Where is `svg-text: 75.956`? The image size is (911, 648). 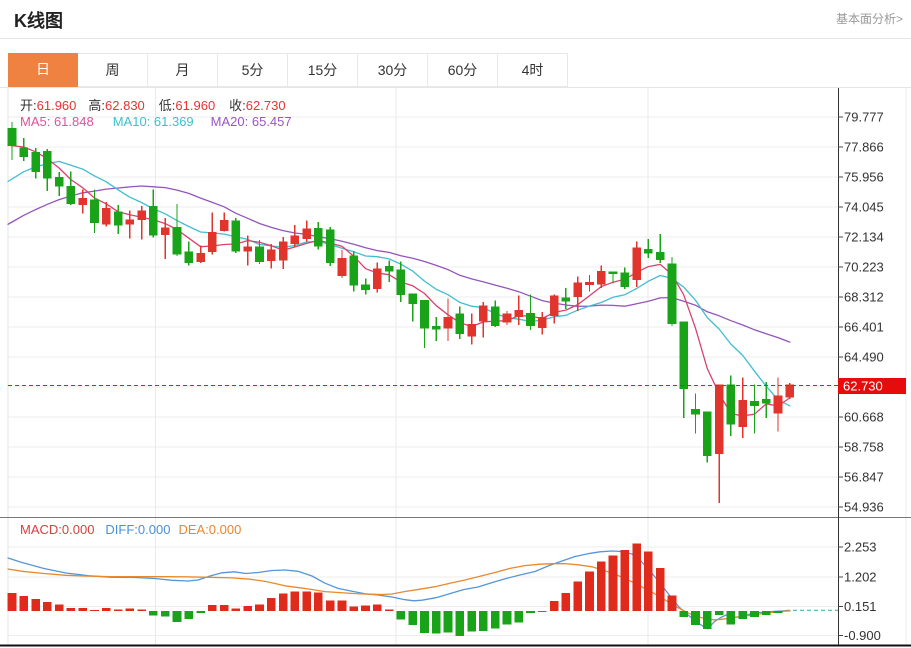 svg-text: 75.956 is located at coordinates (864, 177).